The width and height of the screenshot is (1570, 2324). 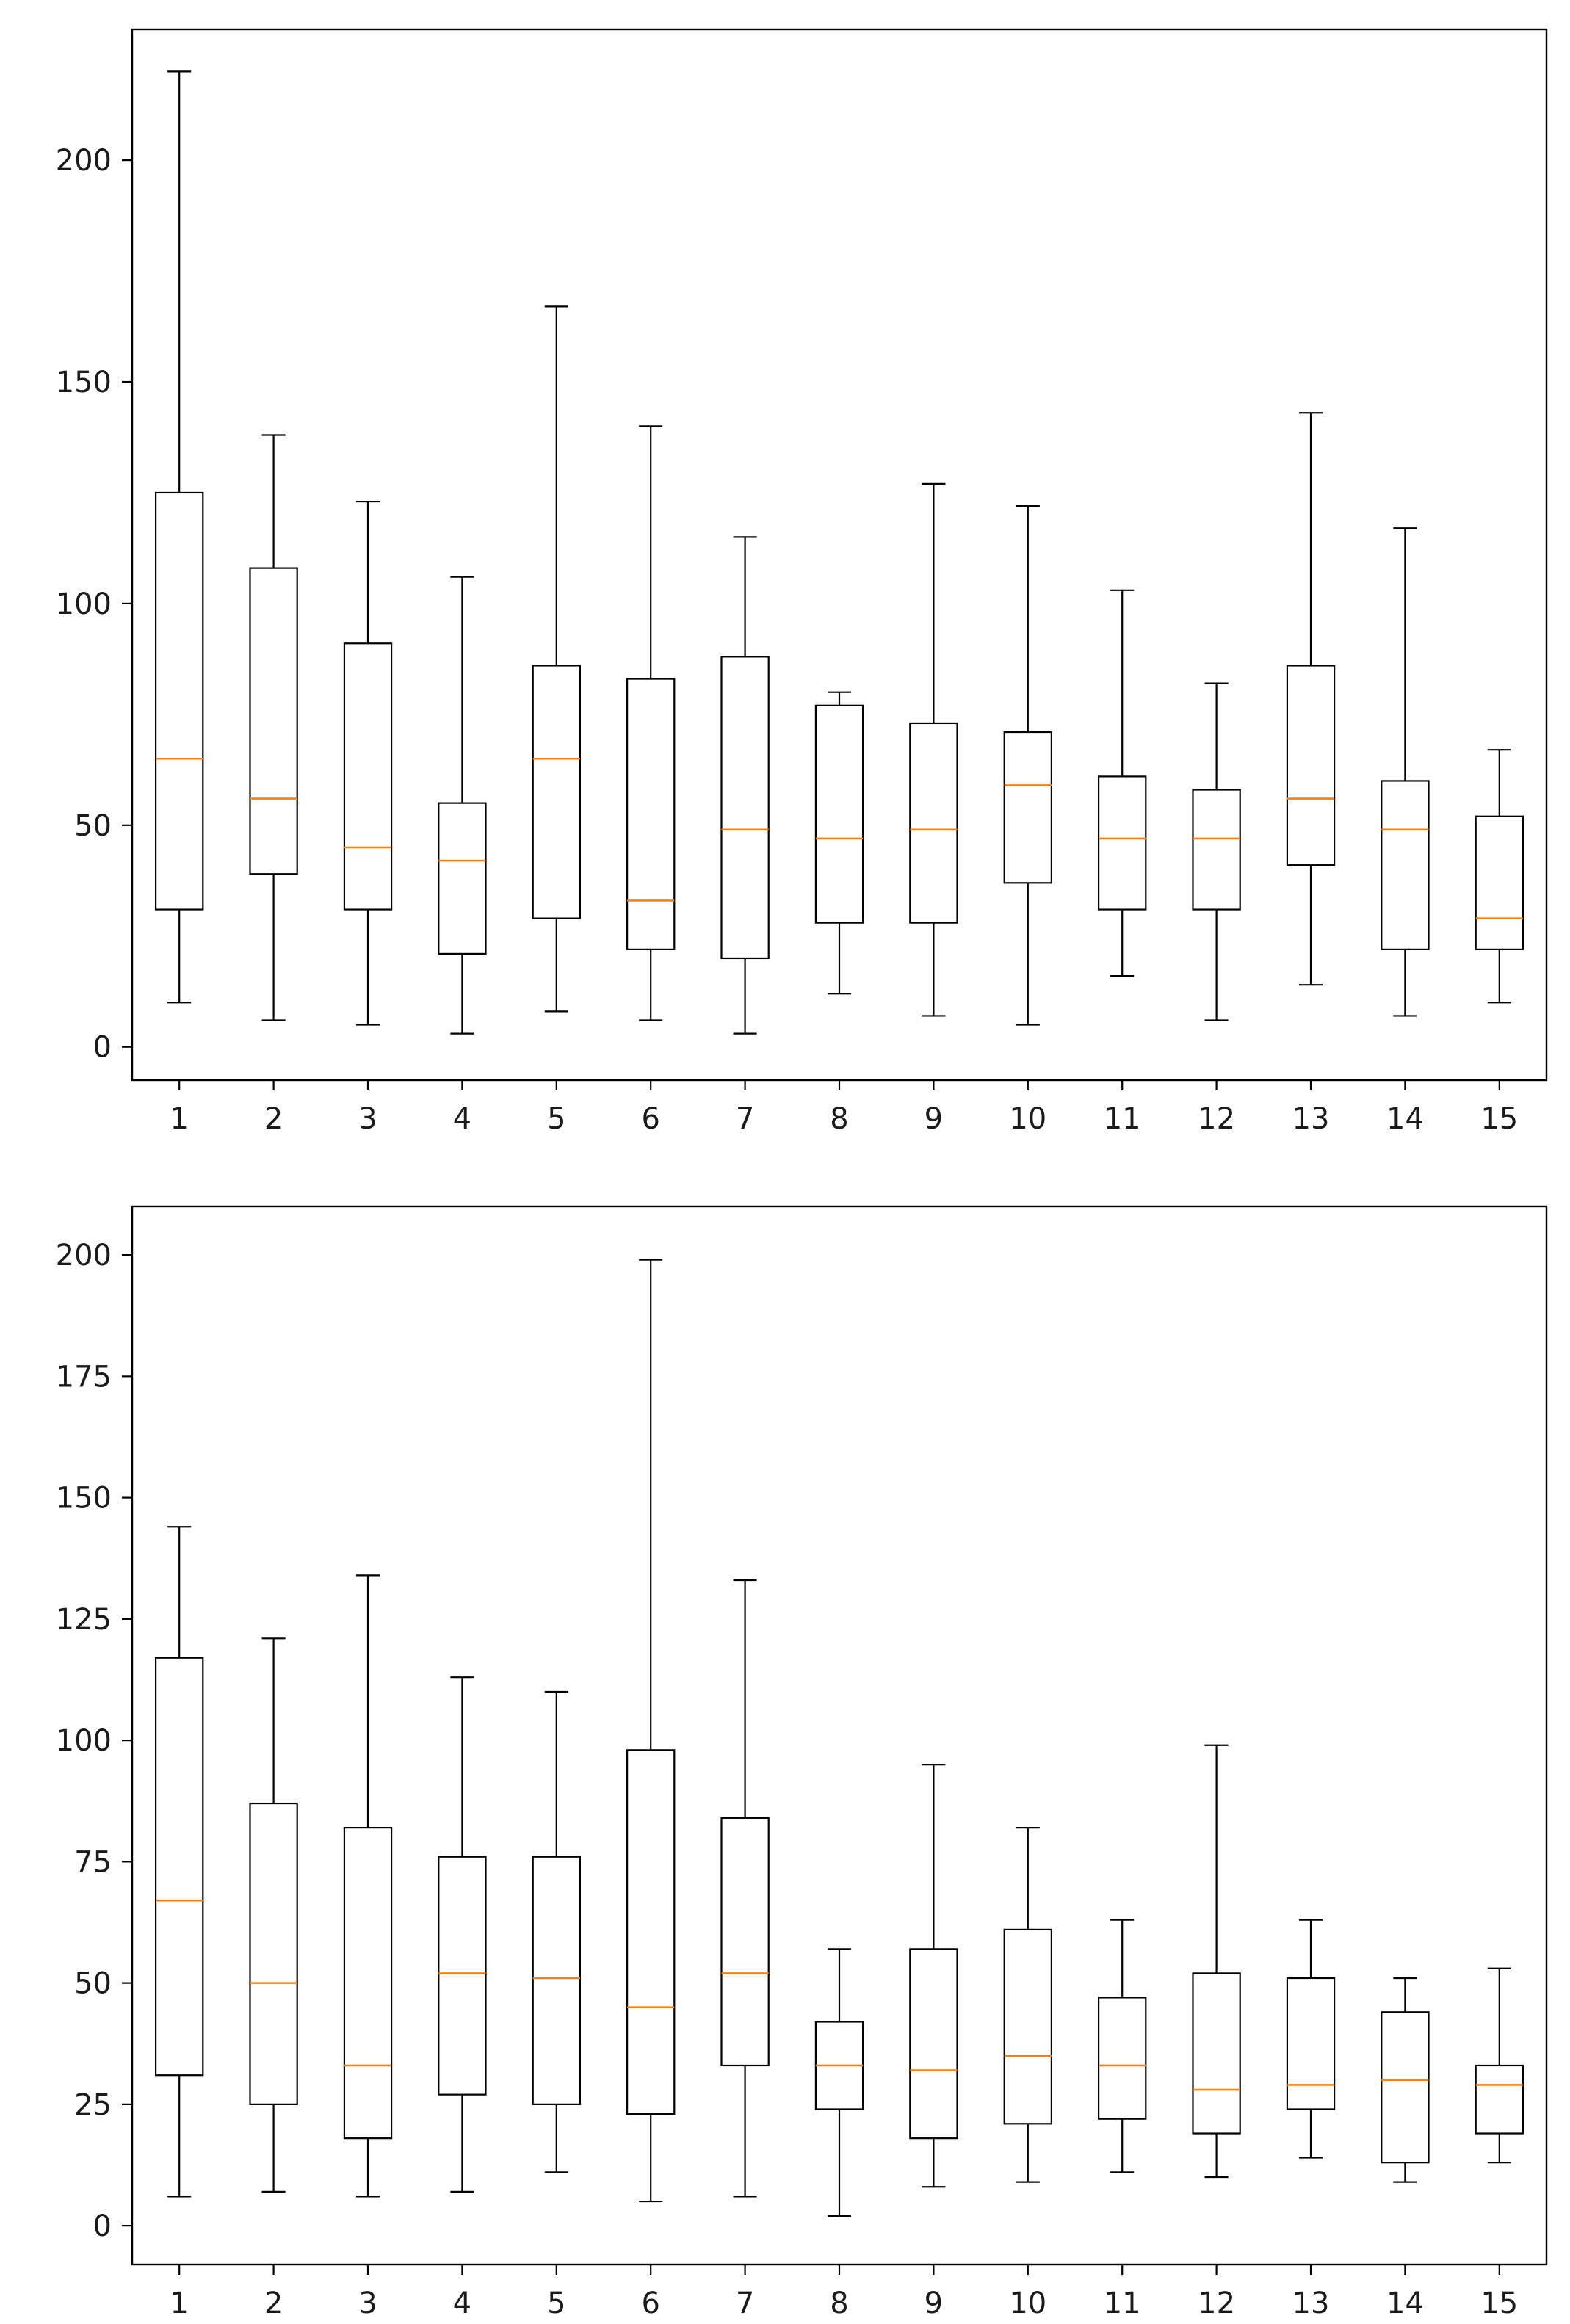 What do you see at coordinates (273, 1119) in the screenshot?
I see `x-tick-label: 2` at bounding box center [273, 1119].